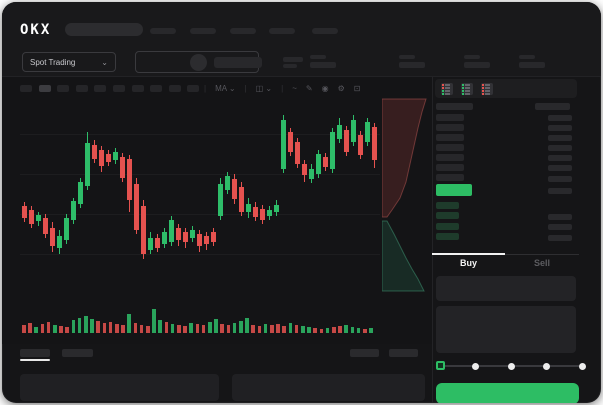 This screenshot has width=603, height=405. I want to click on book-combined-icon, so click(447, 89).